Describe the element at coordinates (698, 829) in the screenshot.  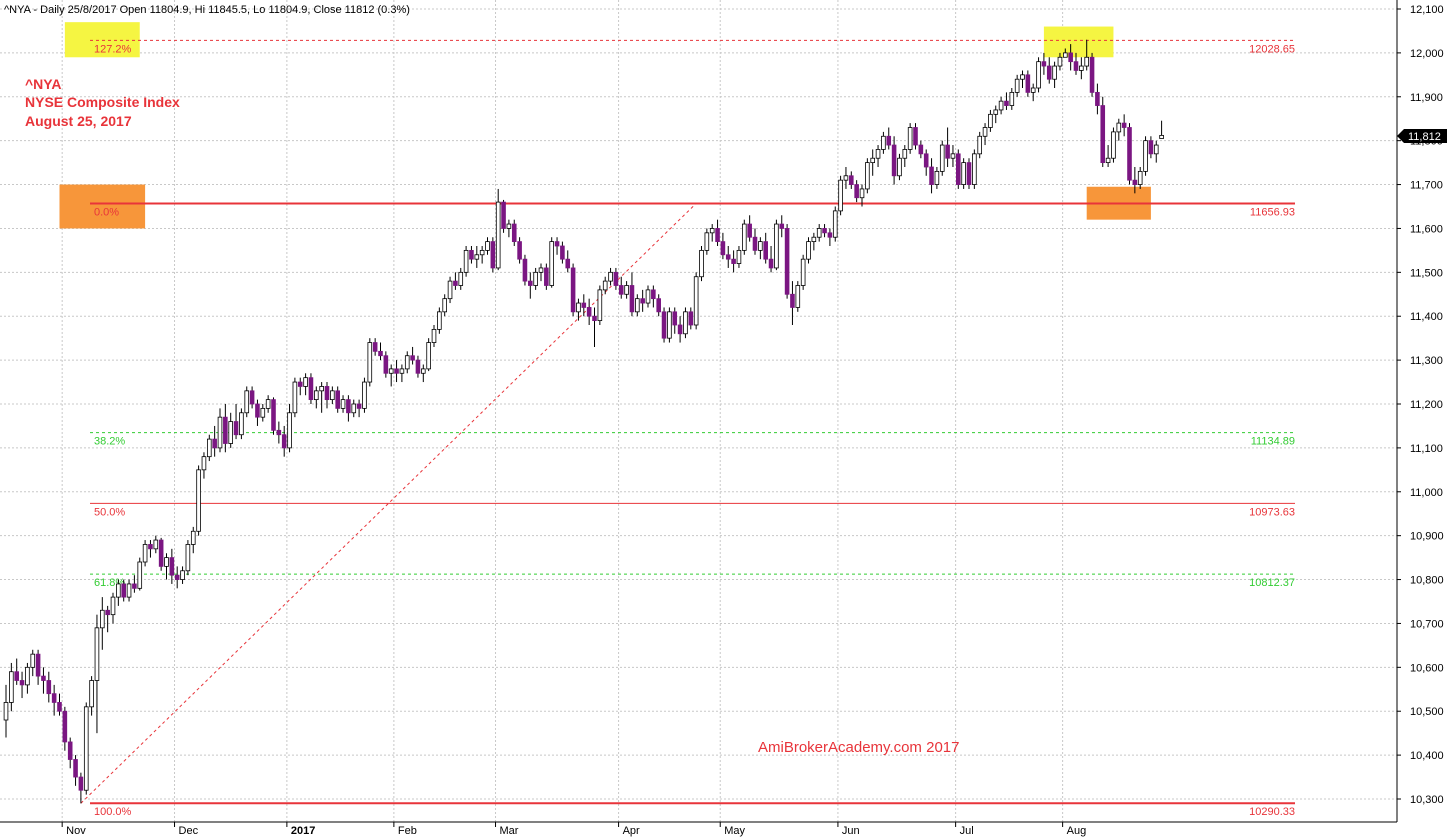
I see `date-axis: Nov Dec 2017 Feb Mar Apr May Jun Jul Aug` at that location.